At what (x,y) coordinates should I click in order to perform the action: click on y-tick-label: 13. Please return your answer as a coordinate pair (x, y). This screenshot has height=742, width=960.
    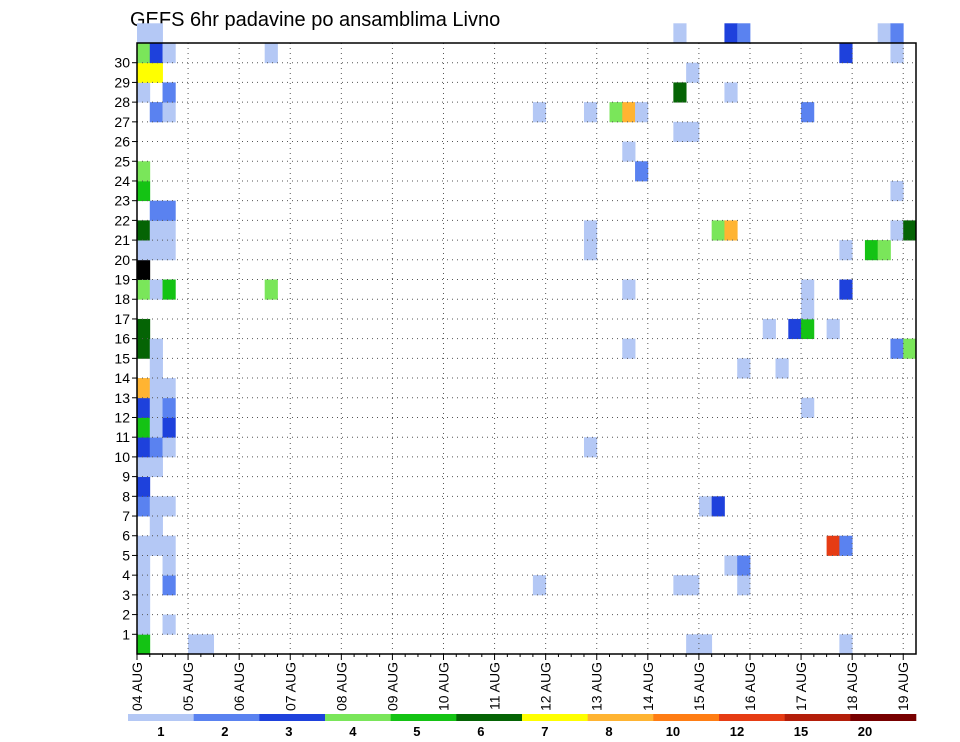
    Looking at the image, I should click on (122, 398).